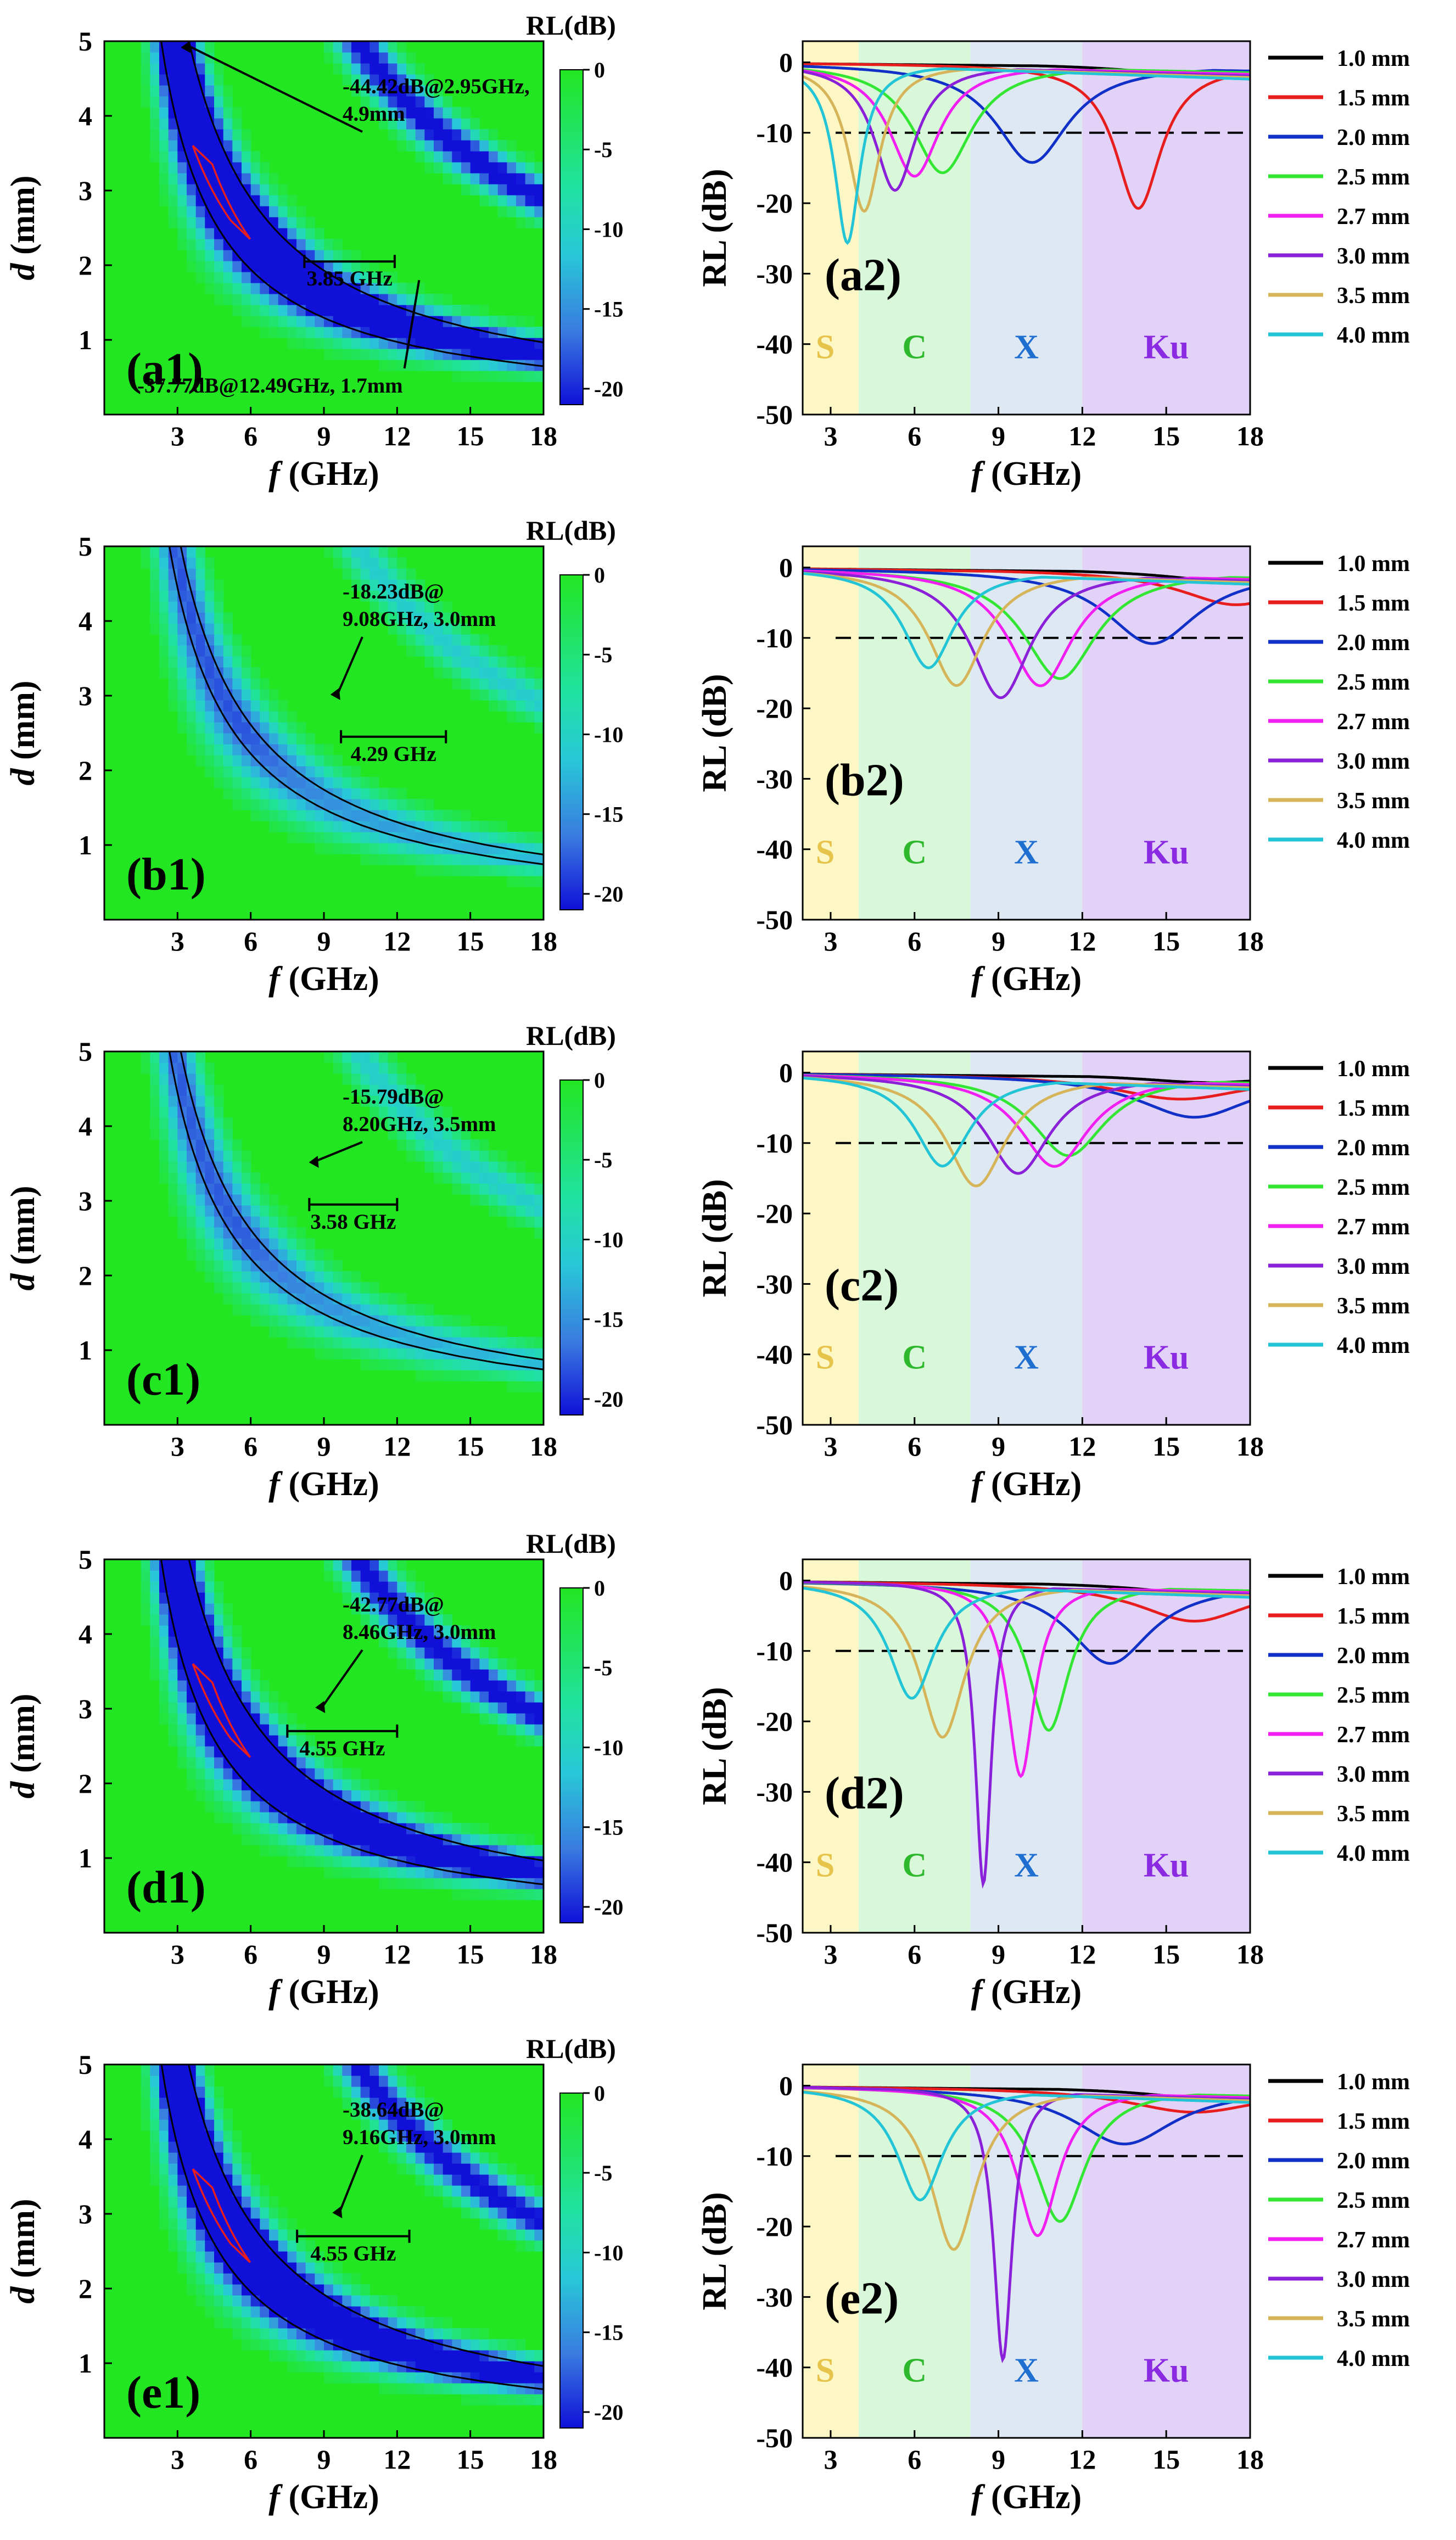 The image size is (1456, 2540). What do you see at coordinates (23, 777) in the screenshot?
I see `y-axis-label-var: d` at bounding box center [23, 777].